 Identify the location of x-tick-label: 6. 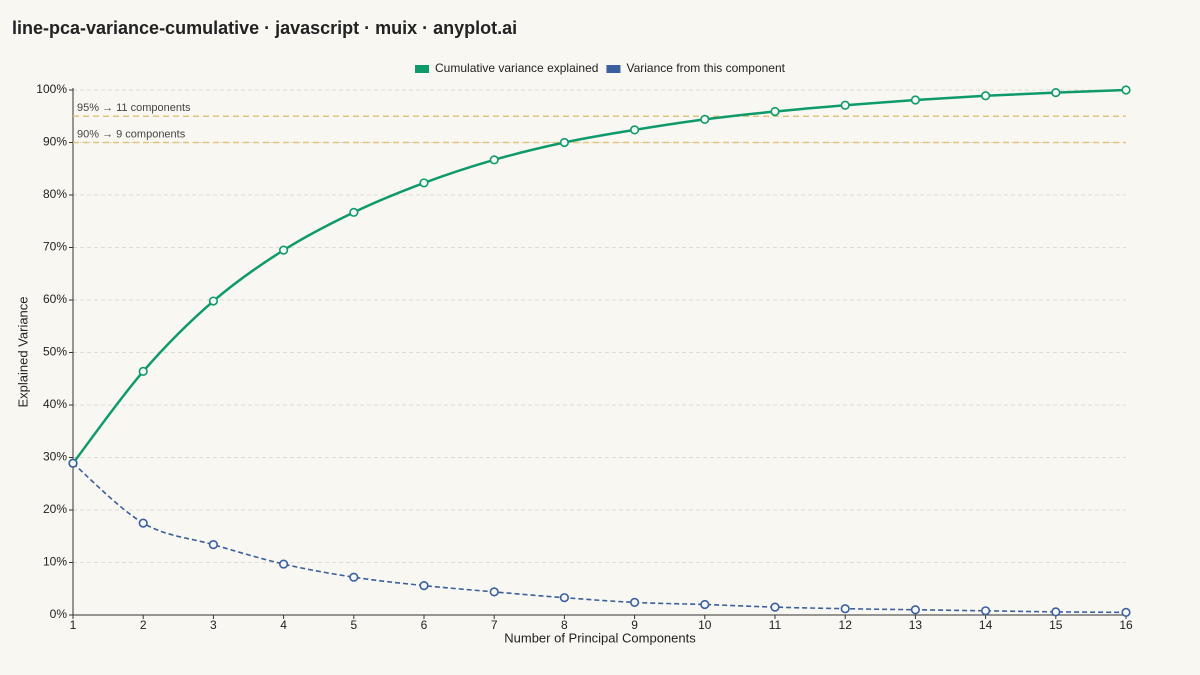
(424, 625).